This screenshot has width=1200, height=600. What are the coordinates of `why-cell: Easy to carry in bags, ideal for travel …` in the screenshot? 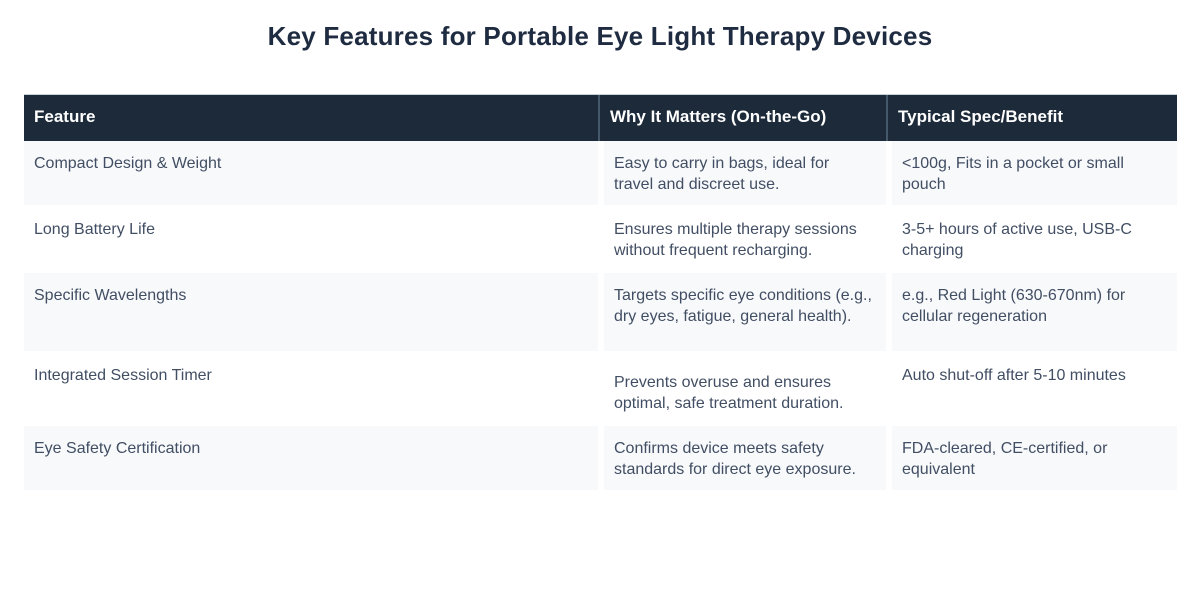 It's located at (742, 173).